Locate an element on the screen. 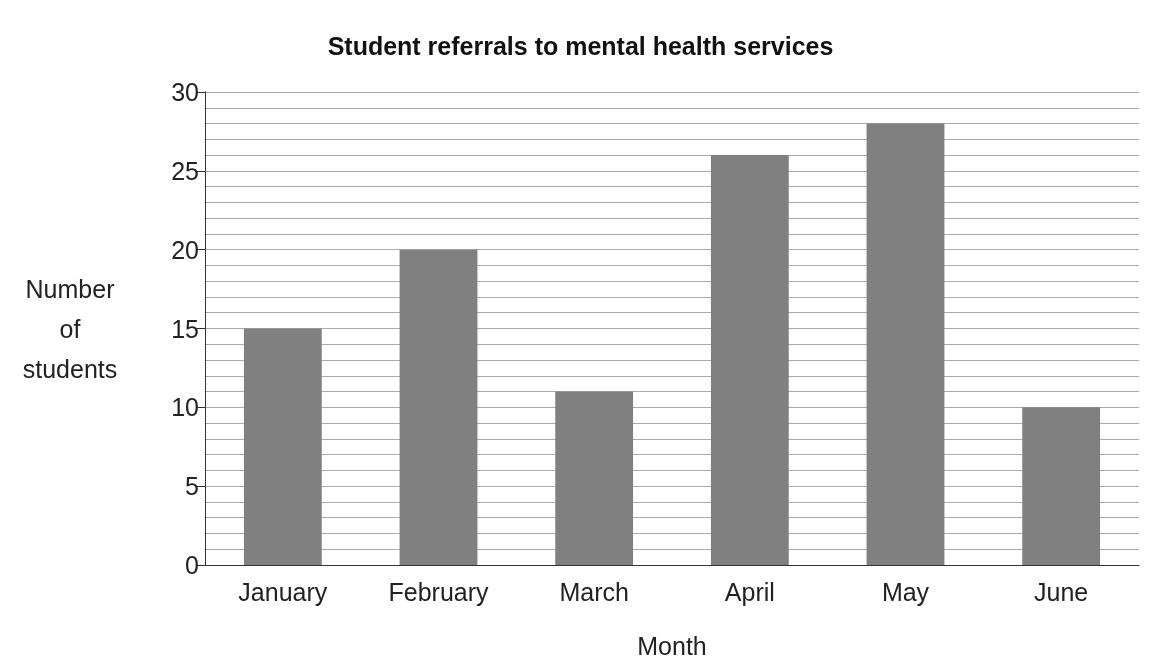  x-tick-label: March is located at coordinates (594, 591).